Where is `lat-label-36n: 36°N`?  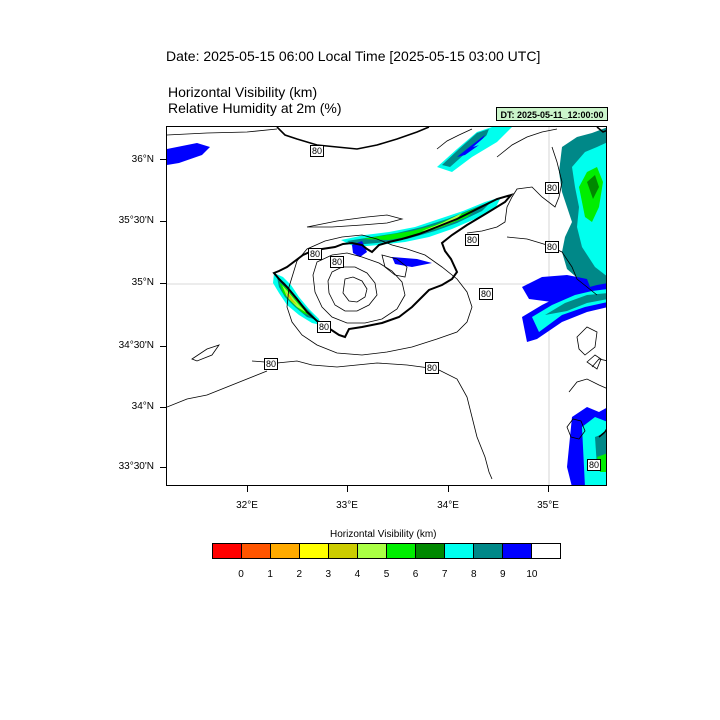 lat-label-36n: 36°N is located at coordinates (142, 159).